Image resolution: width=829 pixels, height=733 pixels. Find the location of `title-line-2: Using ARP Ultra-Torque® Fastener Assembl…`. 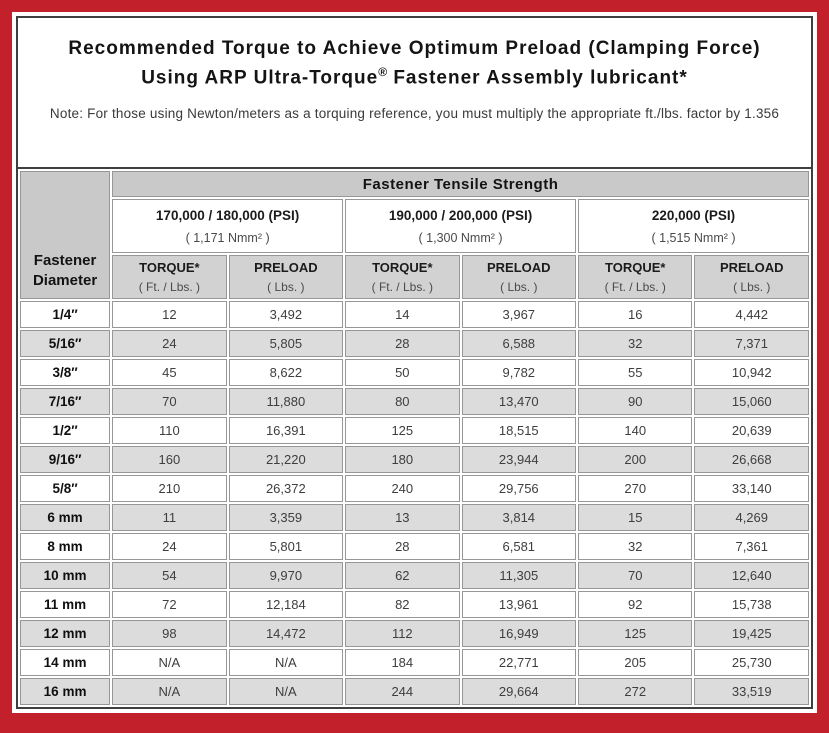

title-line-2: Using ARP Ultra-Torque® Fastener Assembl… is located at coordinates (414, 78).